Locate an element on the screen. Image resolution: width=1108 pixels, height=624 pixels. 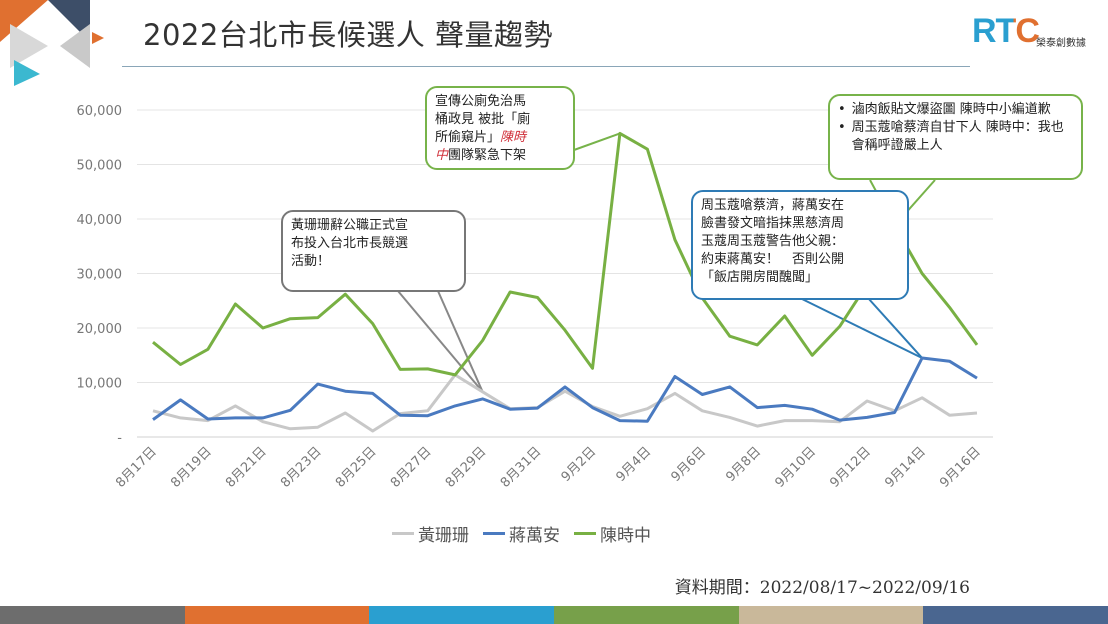
x-tick-label: 9月16日 is located at coordinates (960, 467).